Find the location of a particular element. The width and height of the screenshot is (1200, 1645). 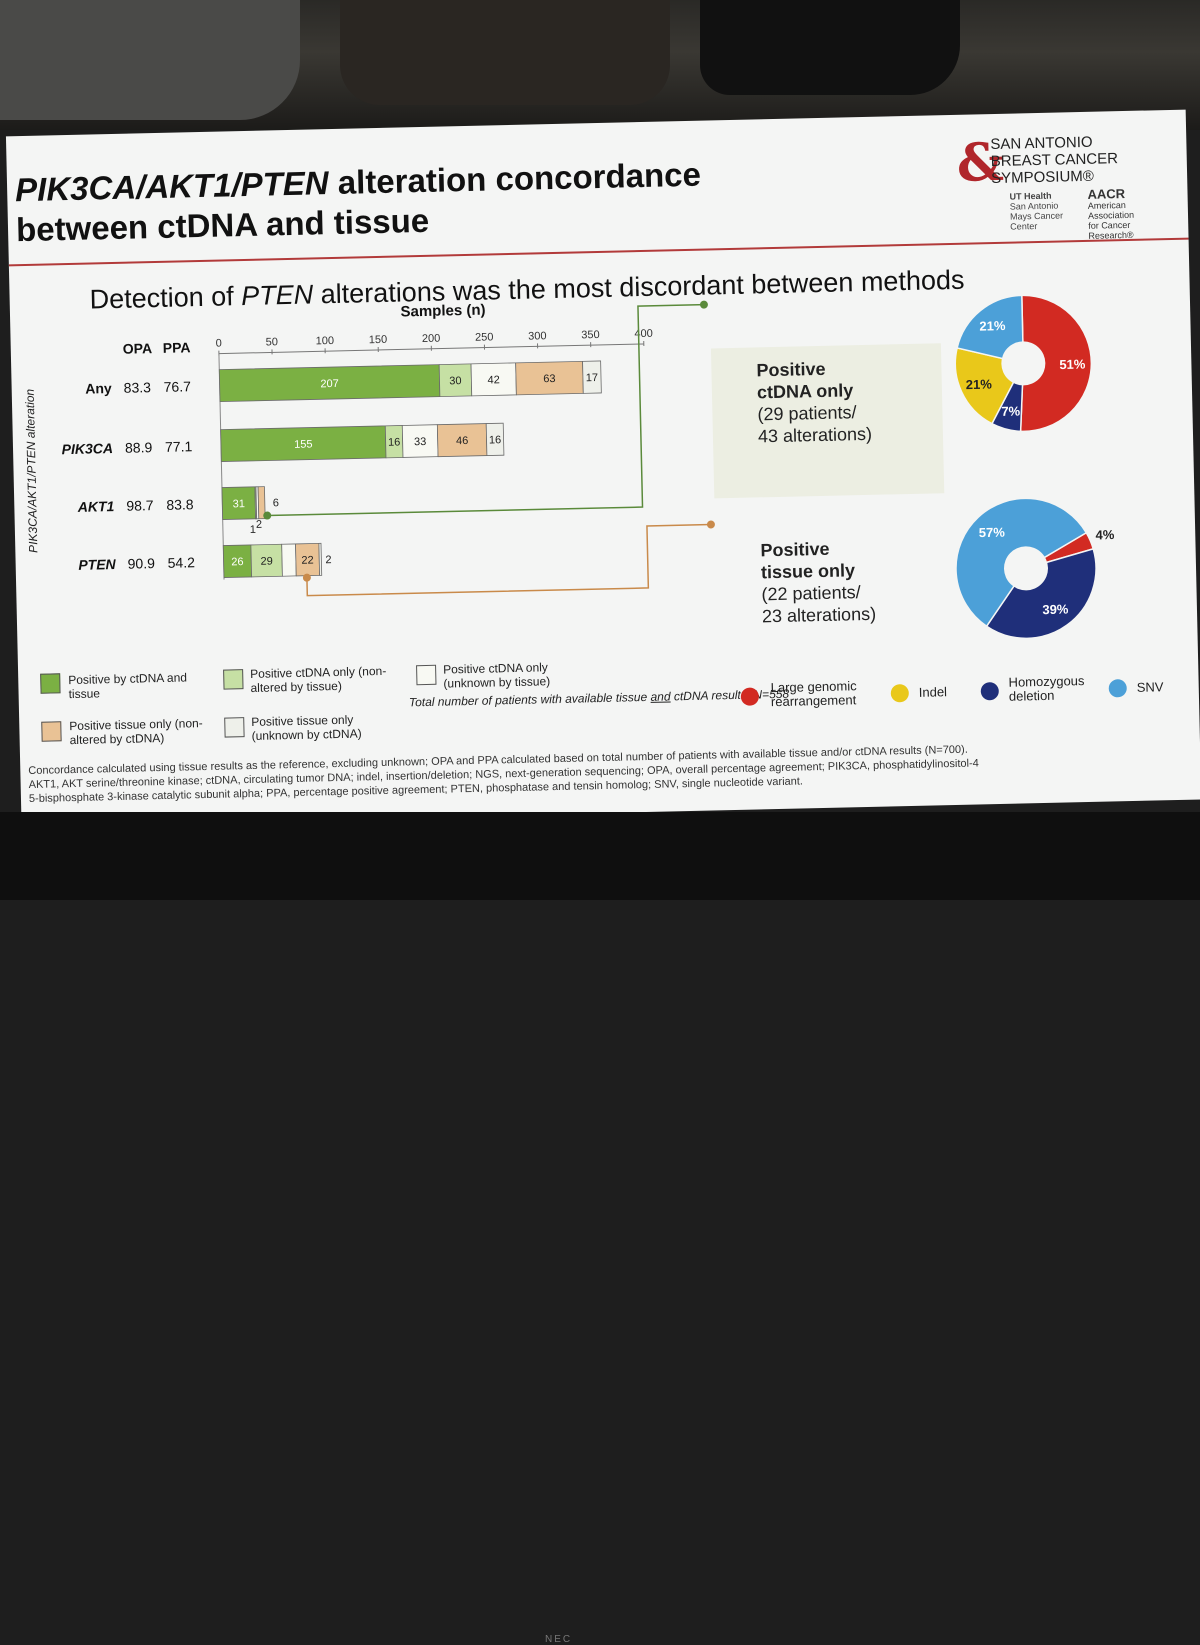

opa-value: 90.9 is located at coordinates (141, 563).